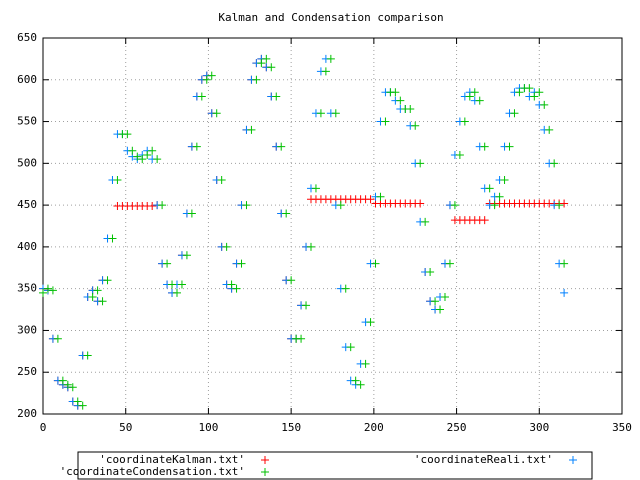 This screenshot has width=640, height=480. What do you see at coordinates (27, 413) in the screenshot?
I see `y-tick-label: 200` at bounding box center [27, 413].